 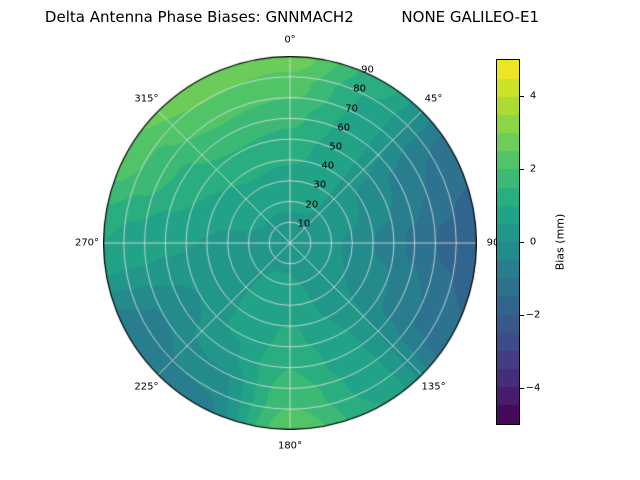 I want to click on colorbar-tick-label: −2, so click(x=533, y=315).